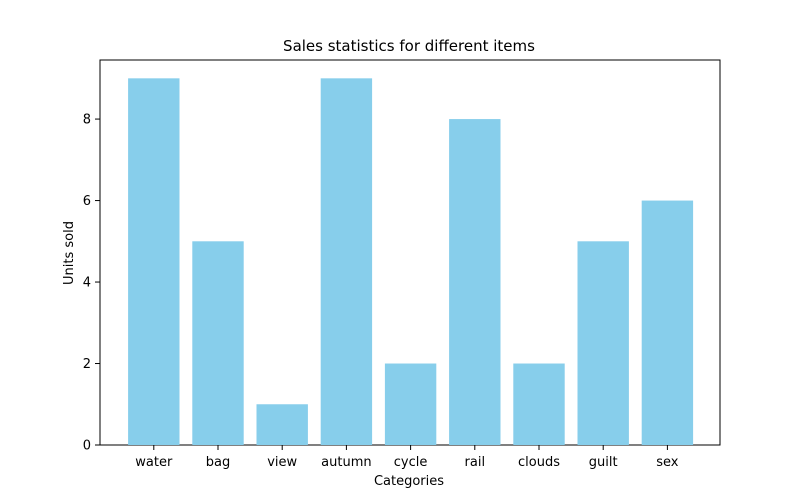 The height and width of the screenshot is (500, 800). What do you see at coordinates (87, 120) in the screenshot?
I see `y-tick-label-8: 8` at bounding box center [87, 120].